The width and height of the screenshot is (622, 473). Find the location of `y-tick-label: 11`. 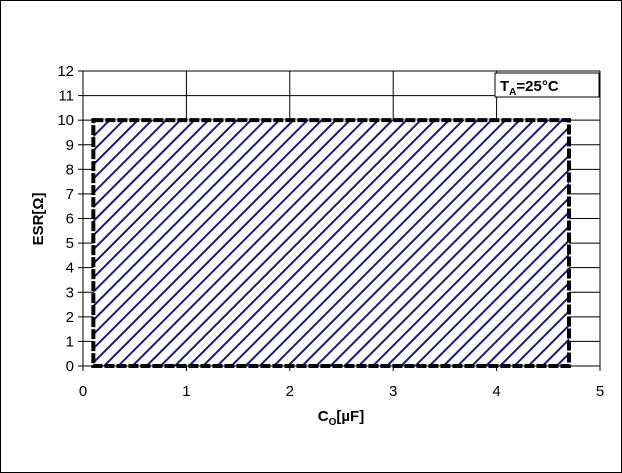

y-tick-label: 11 is located at coordinates (66, 96).